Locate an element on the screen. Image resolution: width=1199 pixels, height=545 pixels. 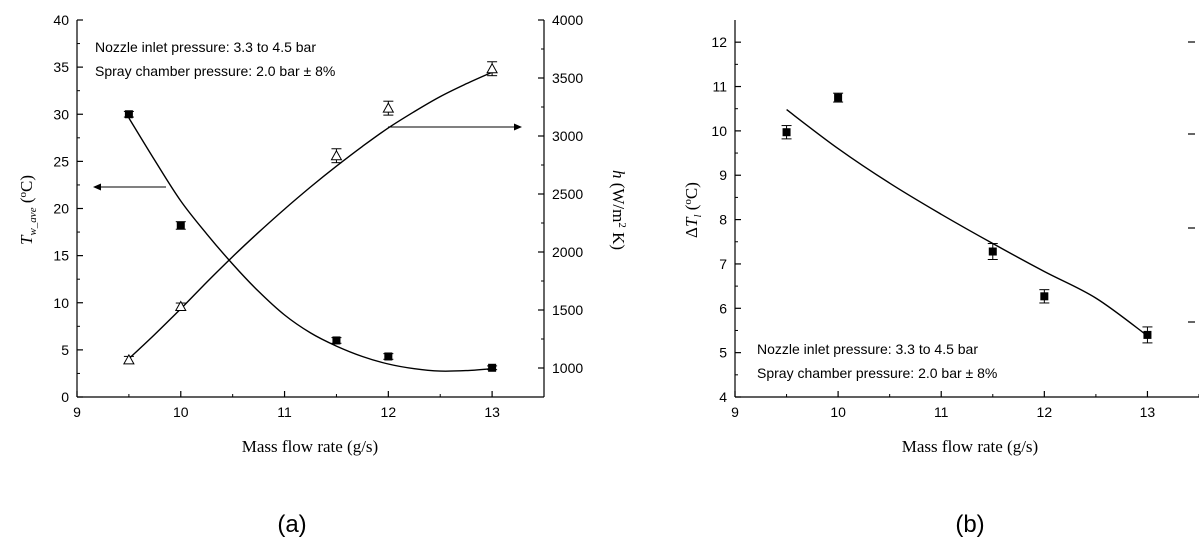
y-tick-label: 35 is located at coordinates (61, 67).